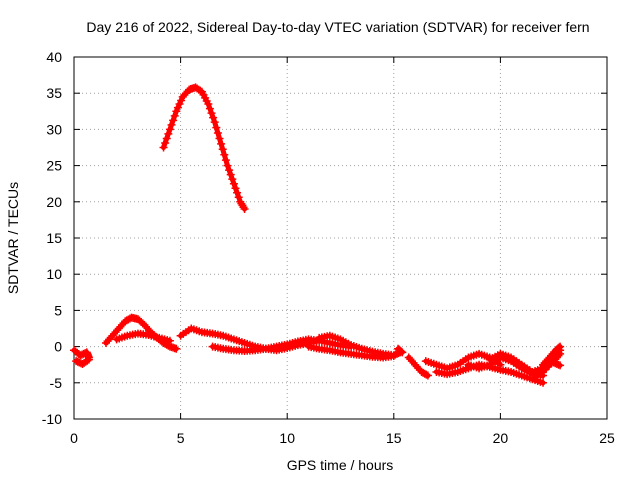  What do you see at coordinates (54, 166) in the screenshot?
I see `y-tick-label: 25` at bounding box center [54, 166].